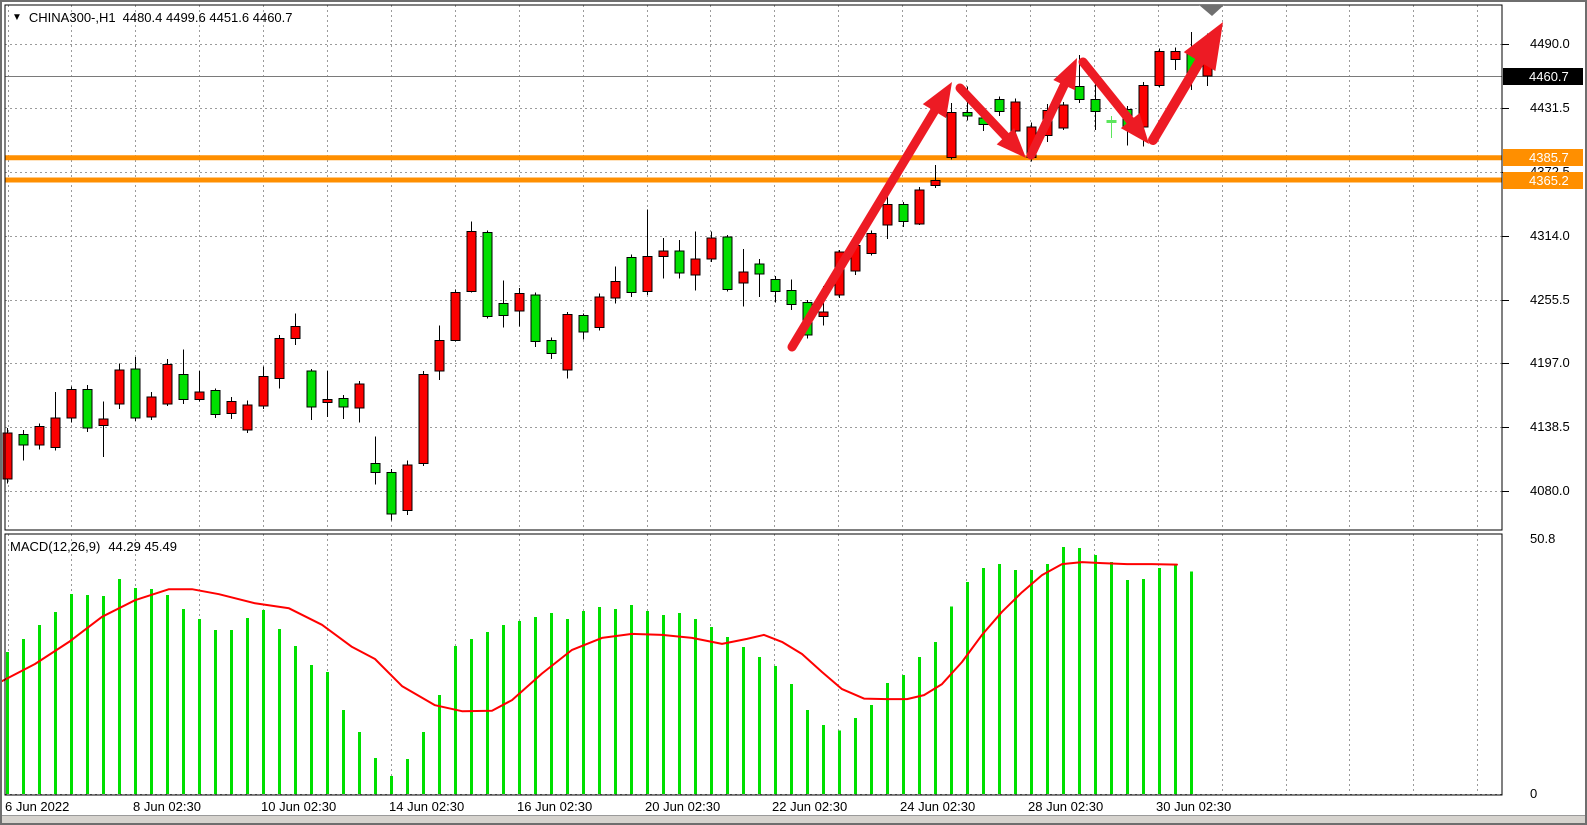 This screenshot has height=825, width=1587. I want to click on macd-axis-max-label: 50.8, so click(1543, 538).